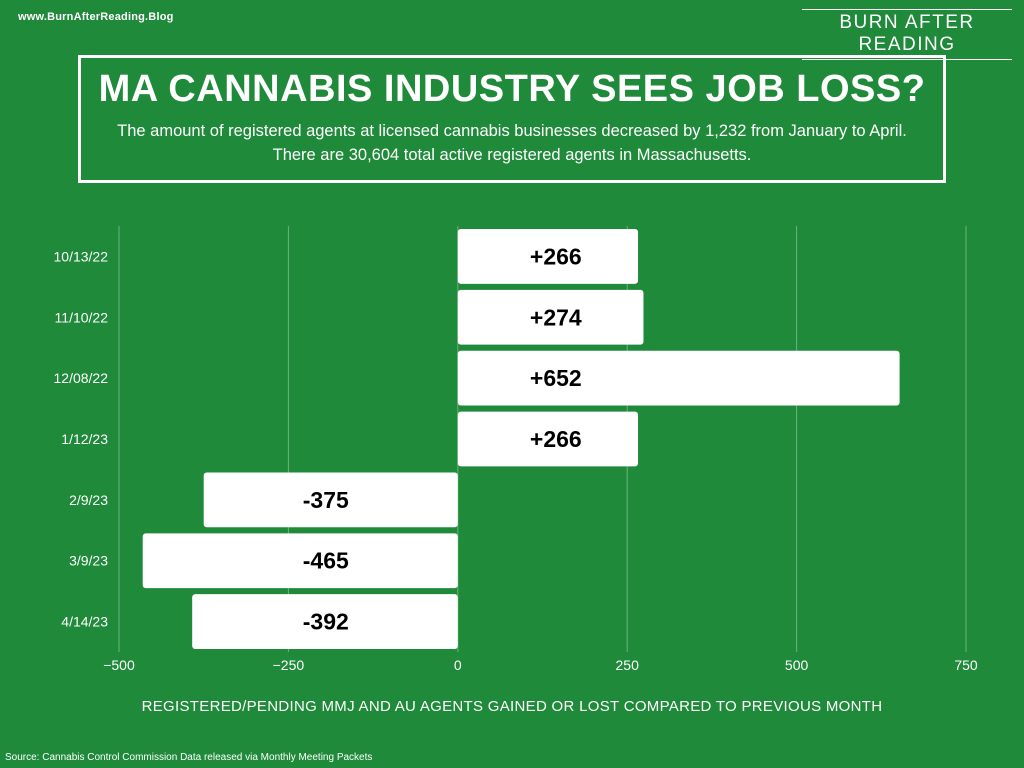 The height and width of the screenshot is (768, 1024). I want to click on brand-logo: BURN AFTER READING, so click(907, 34).